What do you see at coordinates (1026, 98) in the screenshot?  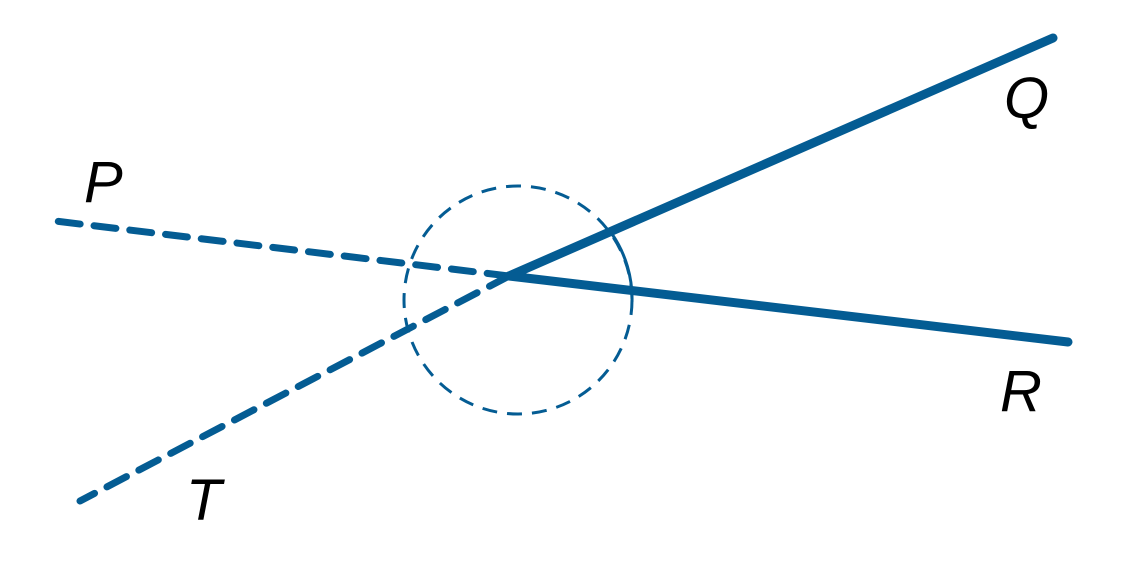 I see `label-q: Q` at bounding box center [1026, 98].